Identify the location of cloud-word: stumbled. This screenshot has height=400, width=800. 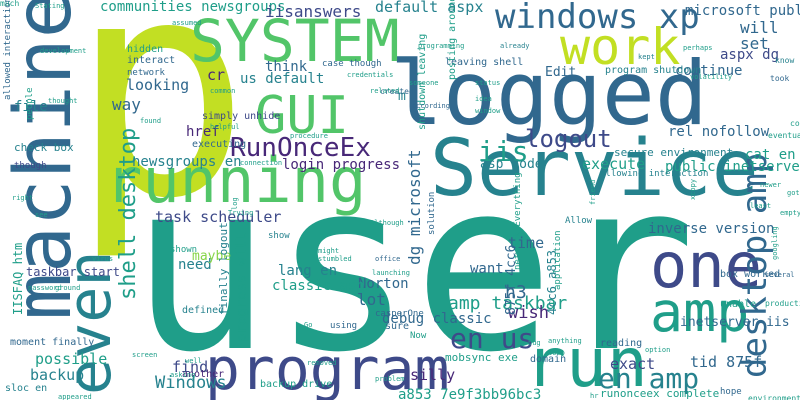
(335, 259).